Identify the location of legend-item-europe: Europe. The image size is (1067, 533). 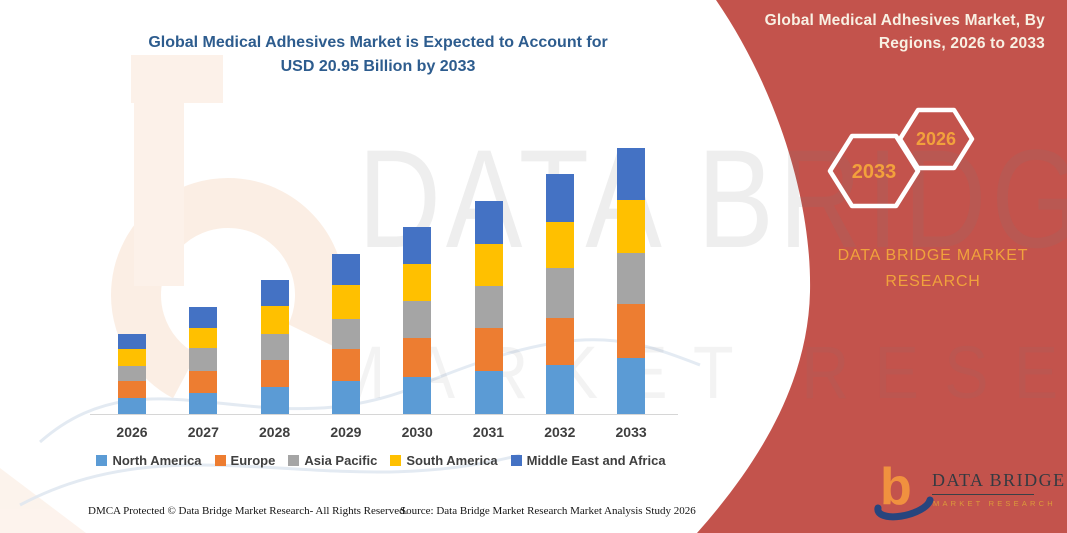
(245, 460).